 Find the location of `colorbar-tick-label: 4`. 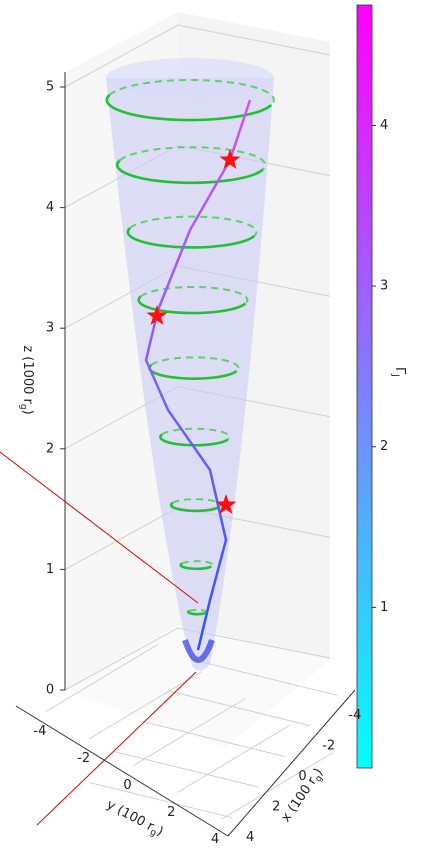

colorbar-tick-label: 4 is located at coordinates (384, 125).